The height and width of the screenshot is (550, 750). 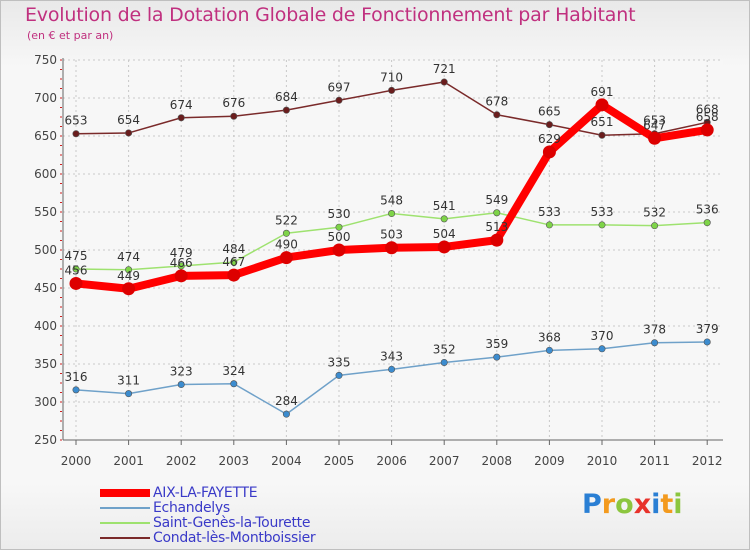 I want to click on x-tick-label: 2000, so click(x=76, y=461).